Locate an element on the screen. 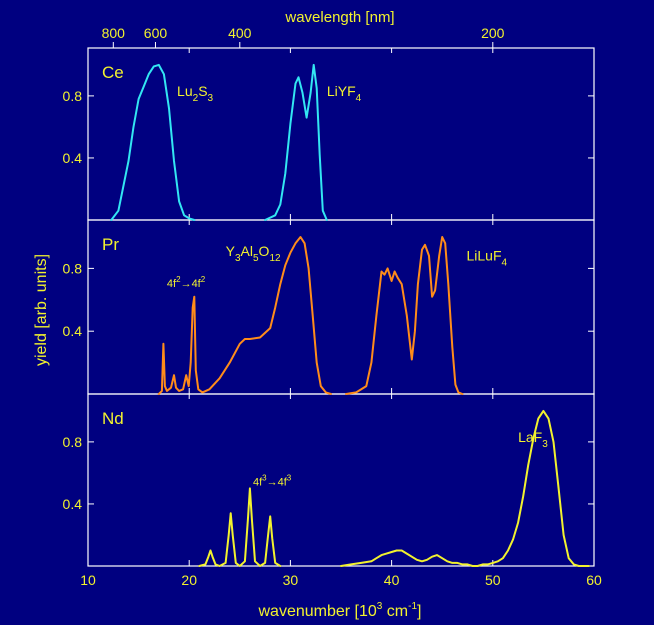  annotation-part-pr-0-1: 2 is located at coordinates (178, 279).